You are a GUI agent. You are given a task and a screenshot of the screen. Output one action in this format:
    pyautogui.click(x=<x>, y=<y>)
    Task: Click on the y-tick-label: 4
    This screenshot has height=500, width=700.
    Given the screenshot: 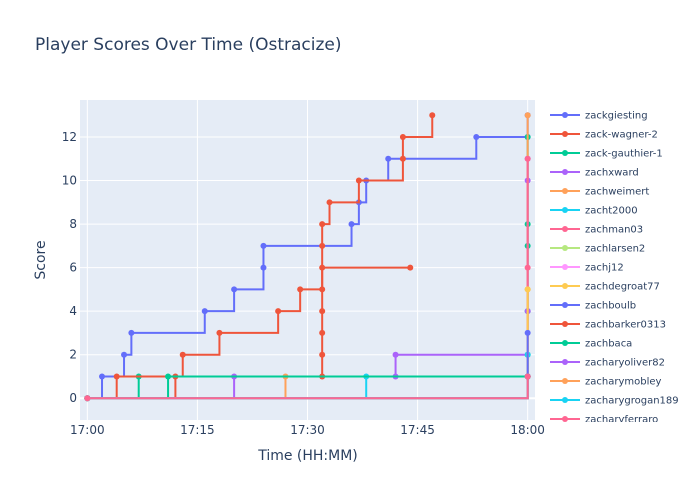 What is the action you would take?
    pyautogui.click(x=73, y=311)
    